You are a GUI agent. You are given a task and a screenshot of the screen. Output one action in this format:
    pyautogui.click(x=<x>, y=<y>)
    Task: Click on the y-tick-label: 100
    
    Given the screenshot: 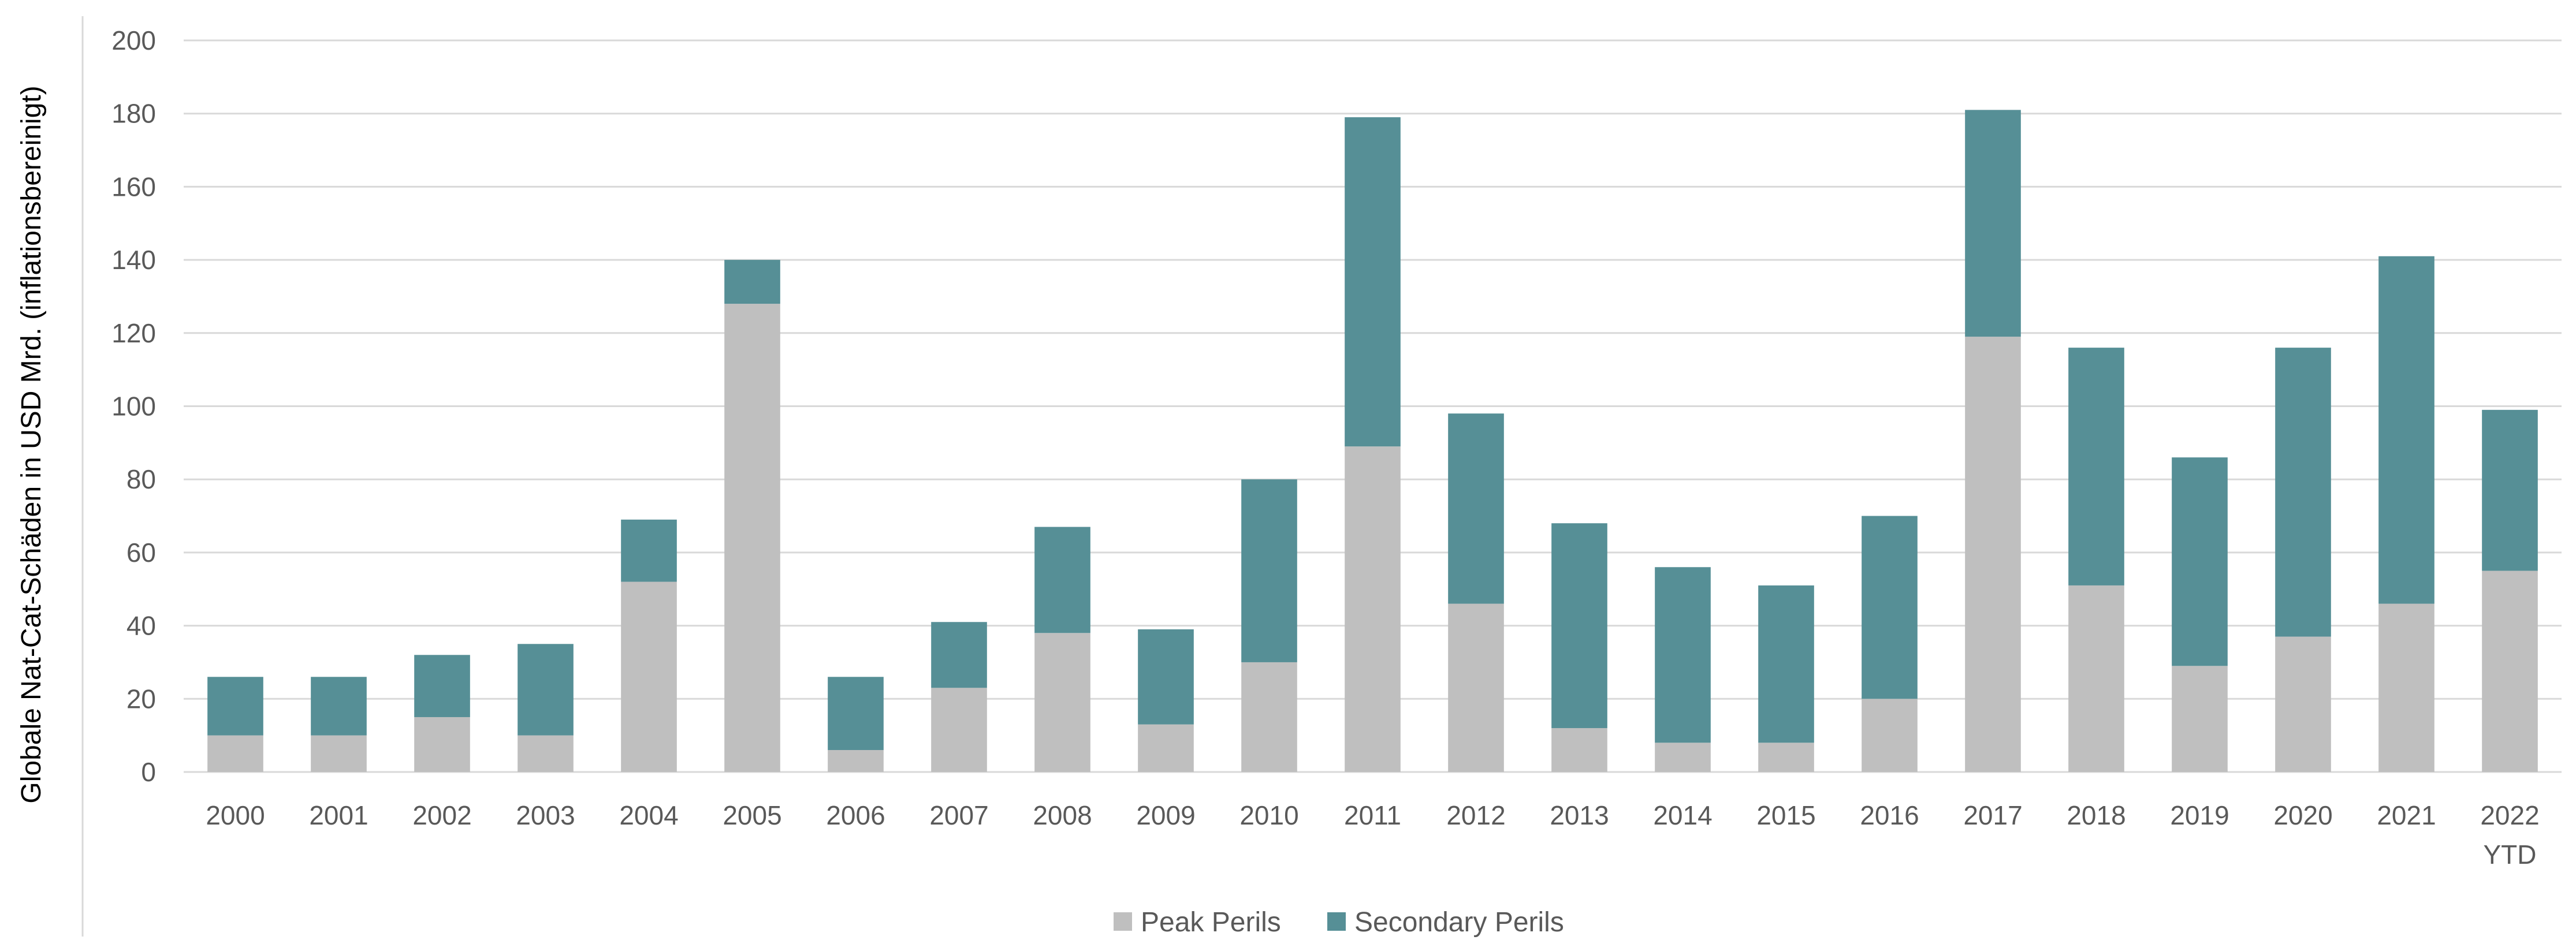 What is the action you would take?
    pyautogui.click(x=133, y=406)
    